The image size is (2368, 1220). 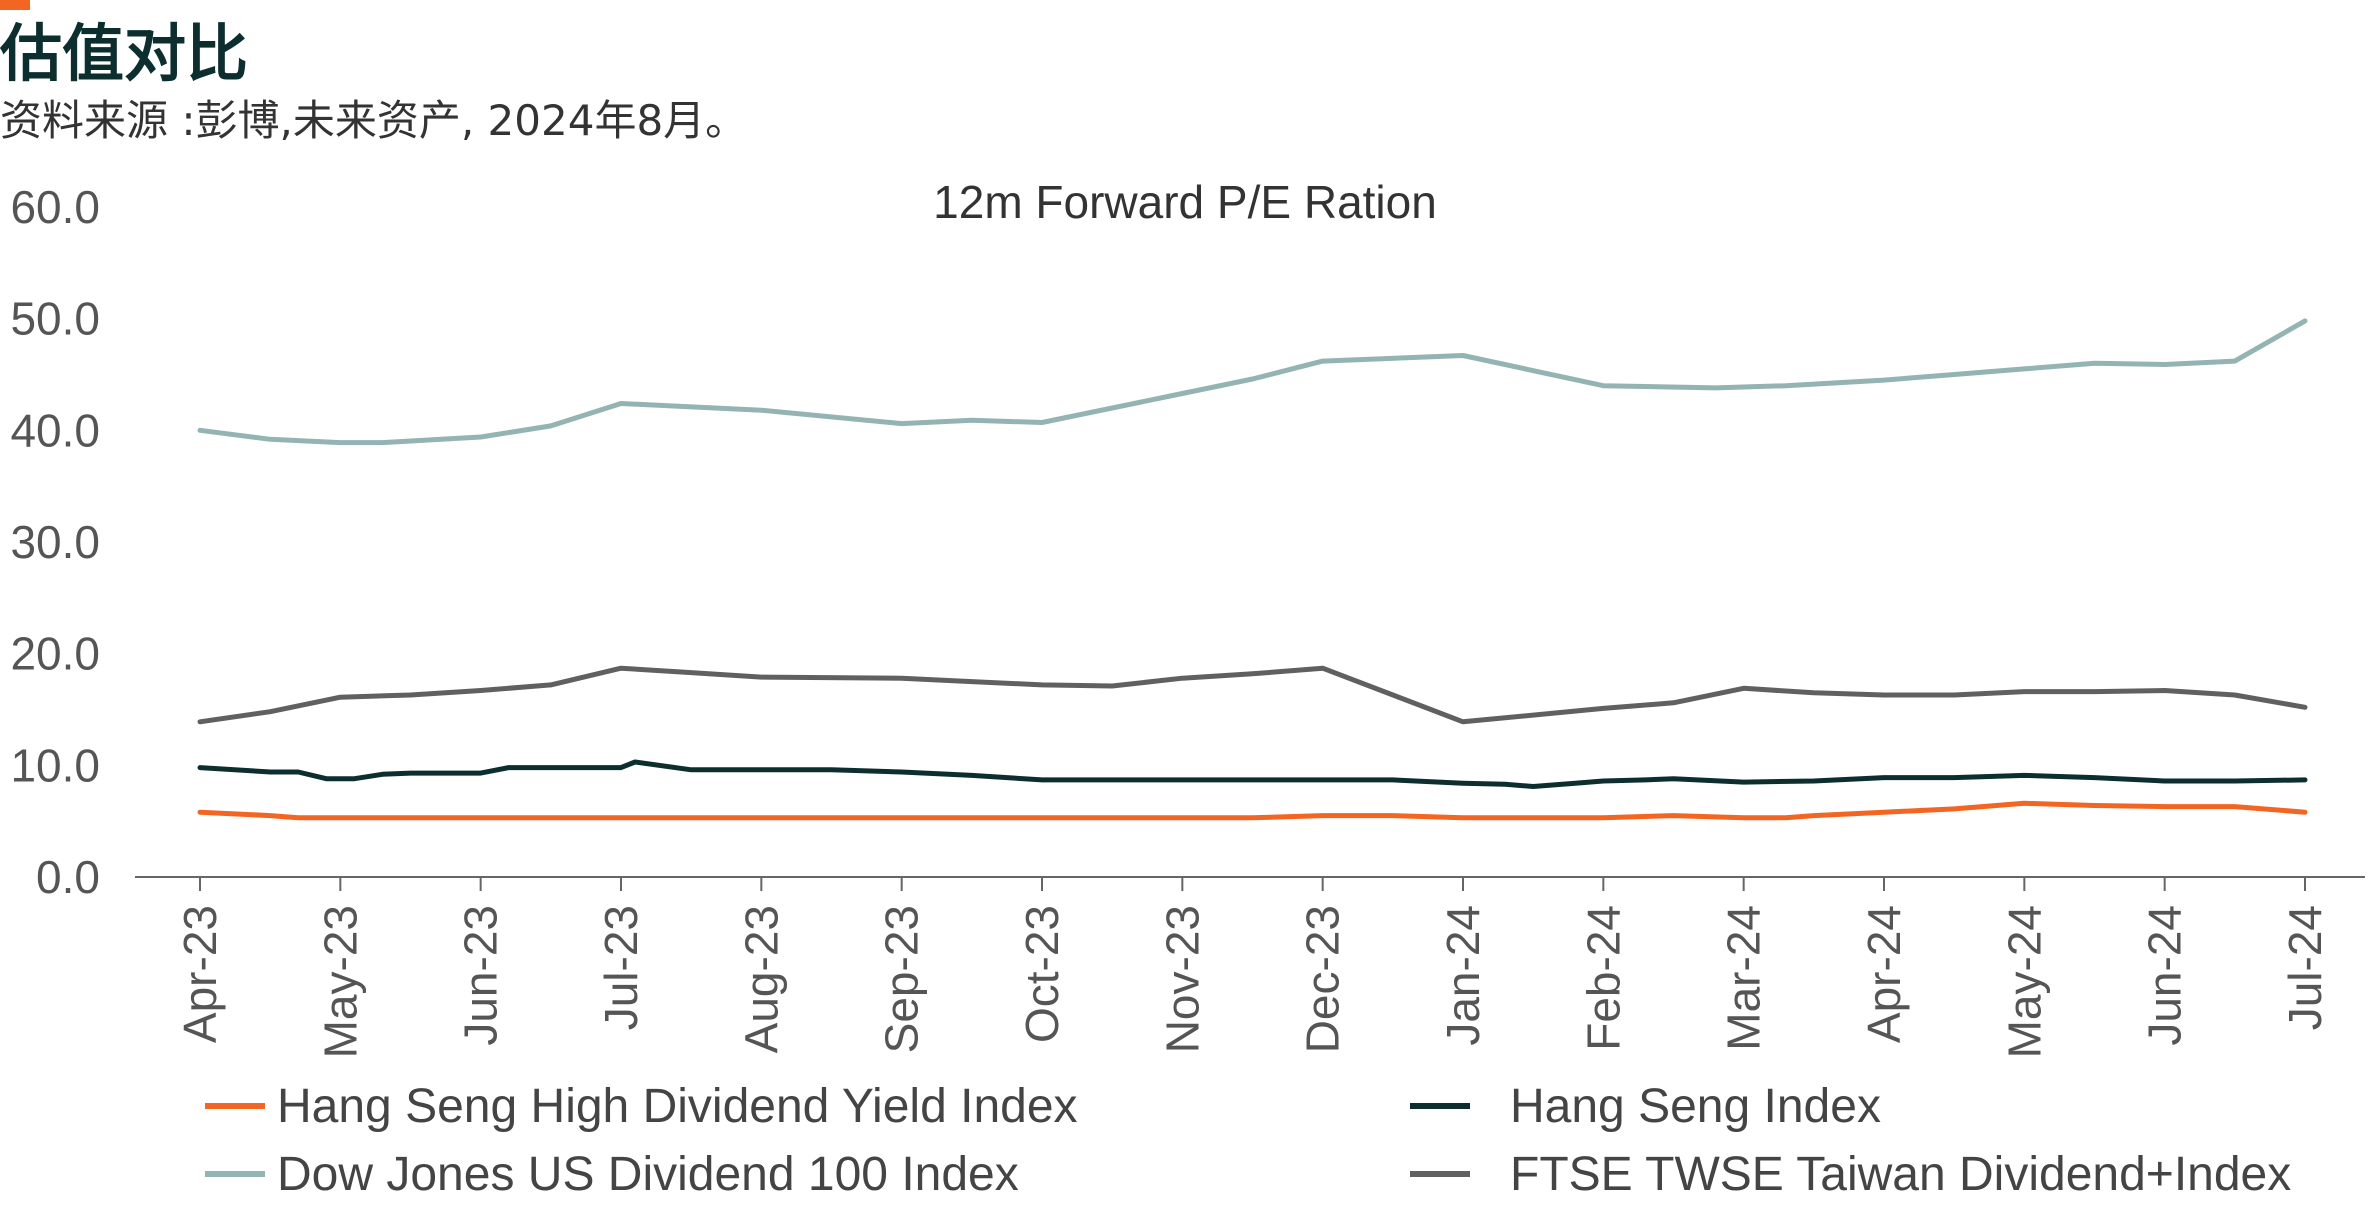 What do you see at coordinates (55, 319) in the screenshot?
I see `y-tick-label: 50.0` at bounding box center [55, 319].